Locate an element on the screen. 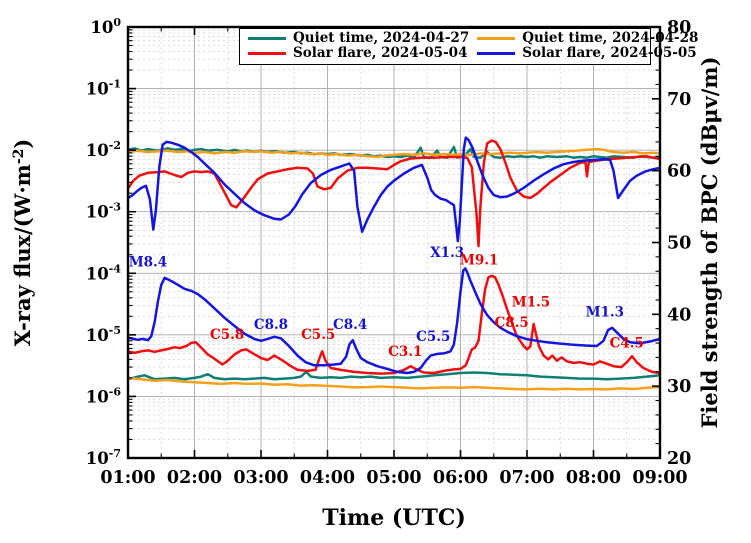 The width and height of the screenshot is (751, 543). svg-text: C8.4 is located at coordinates (350, 325).